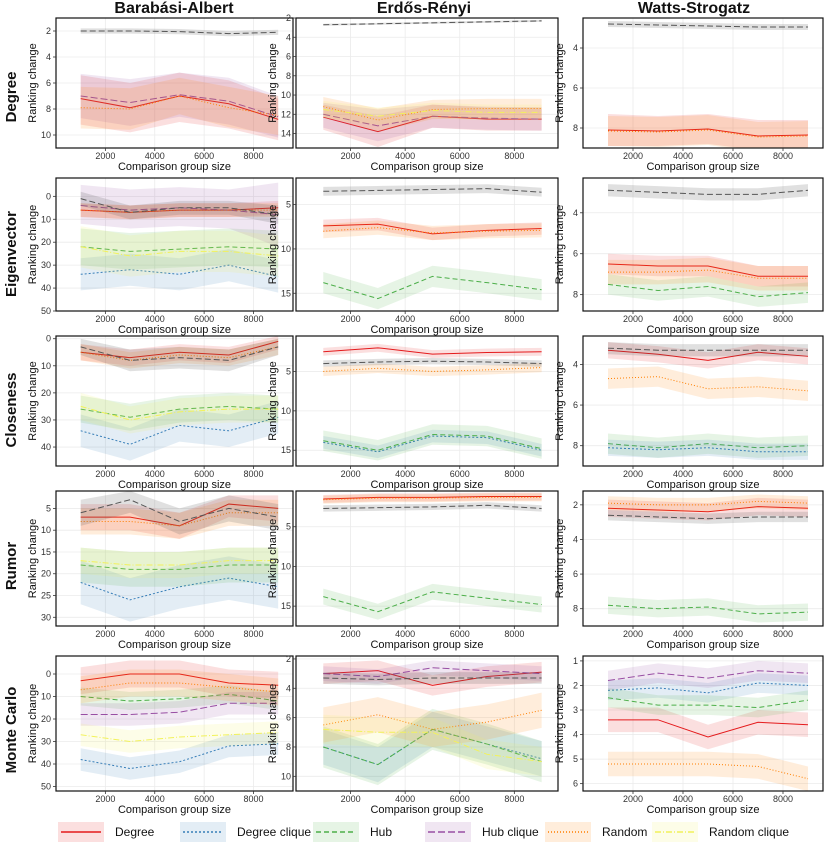  I want to click on band-hub-clique, so click(179, 709).